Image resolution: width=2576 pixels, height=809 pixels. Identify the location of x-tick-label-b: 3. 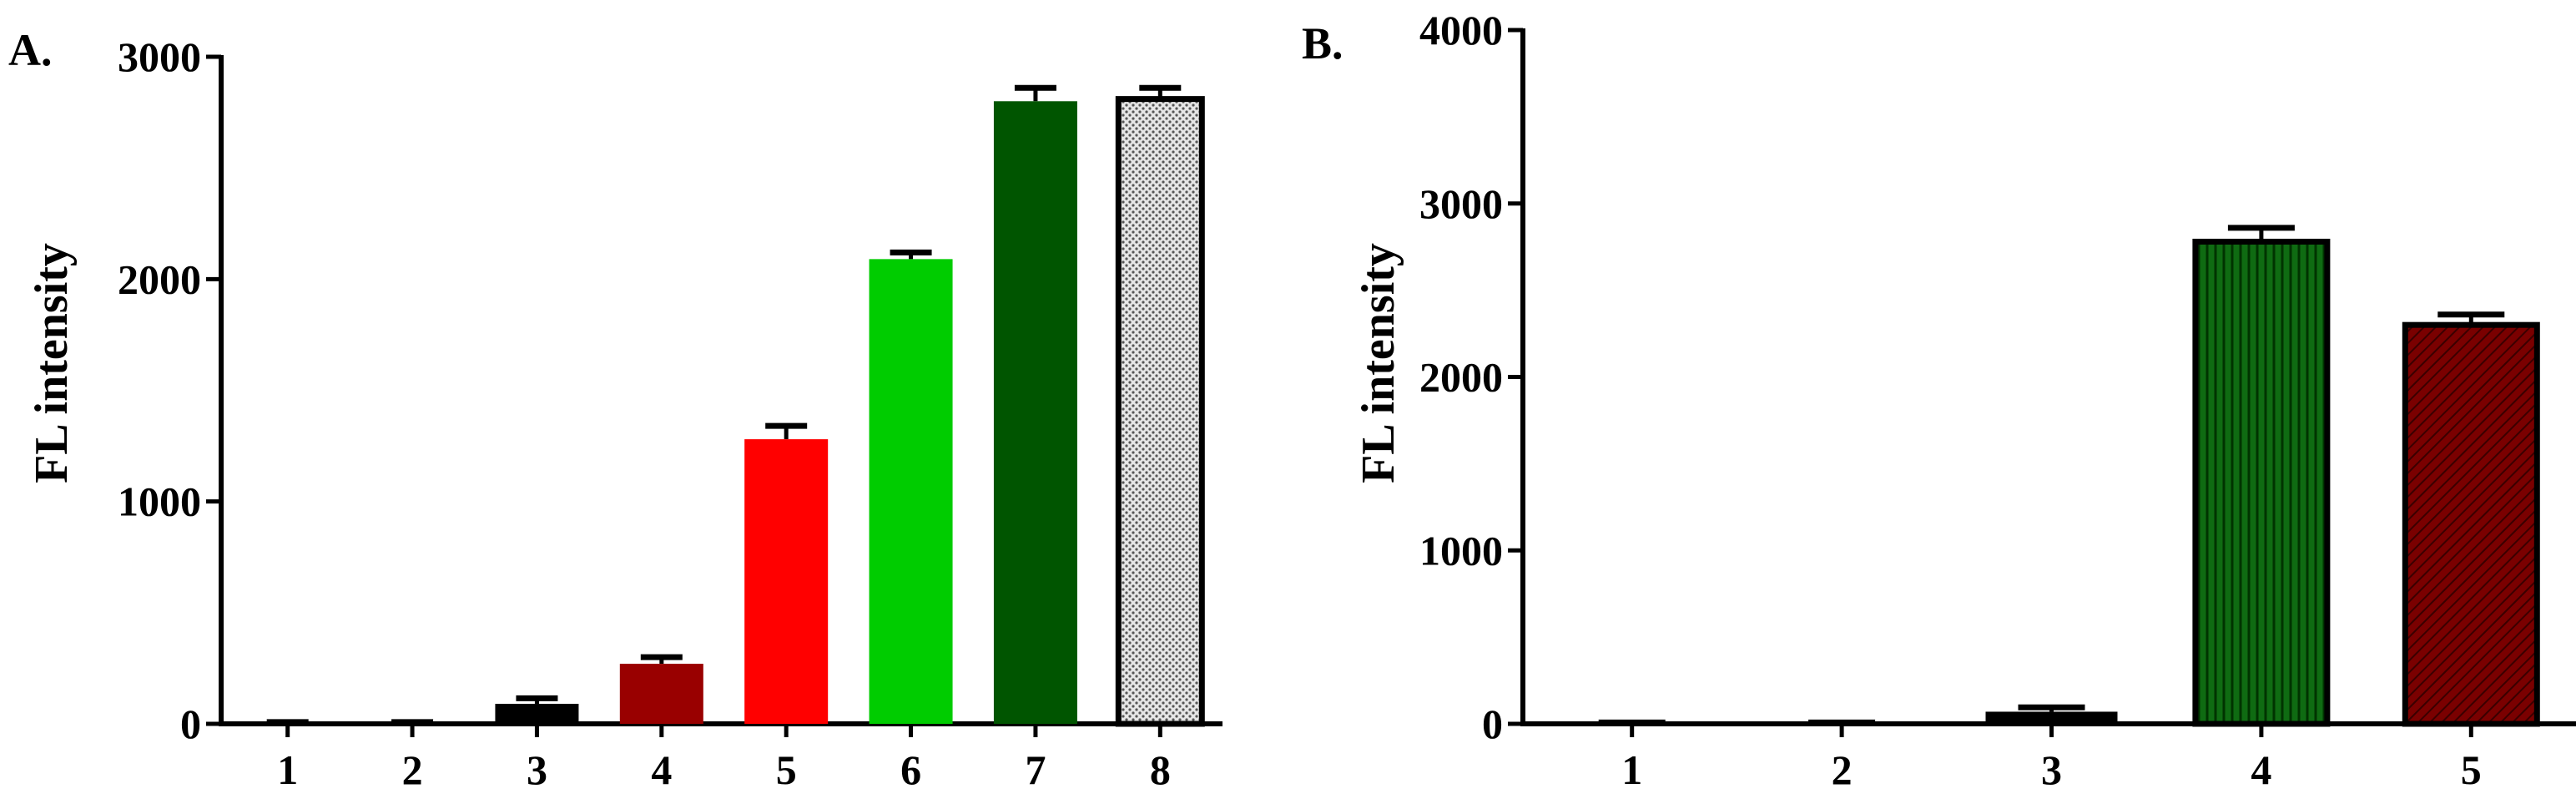
(2051, 769).